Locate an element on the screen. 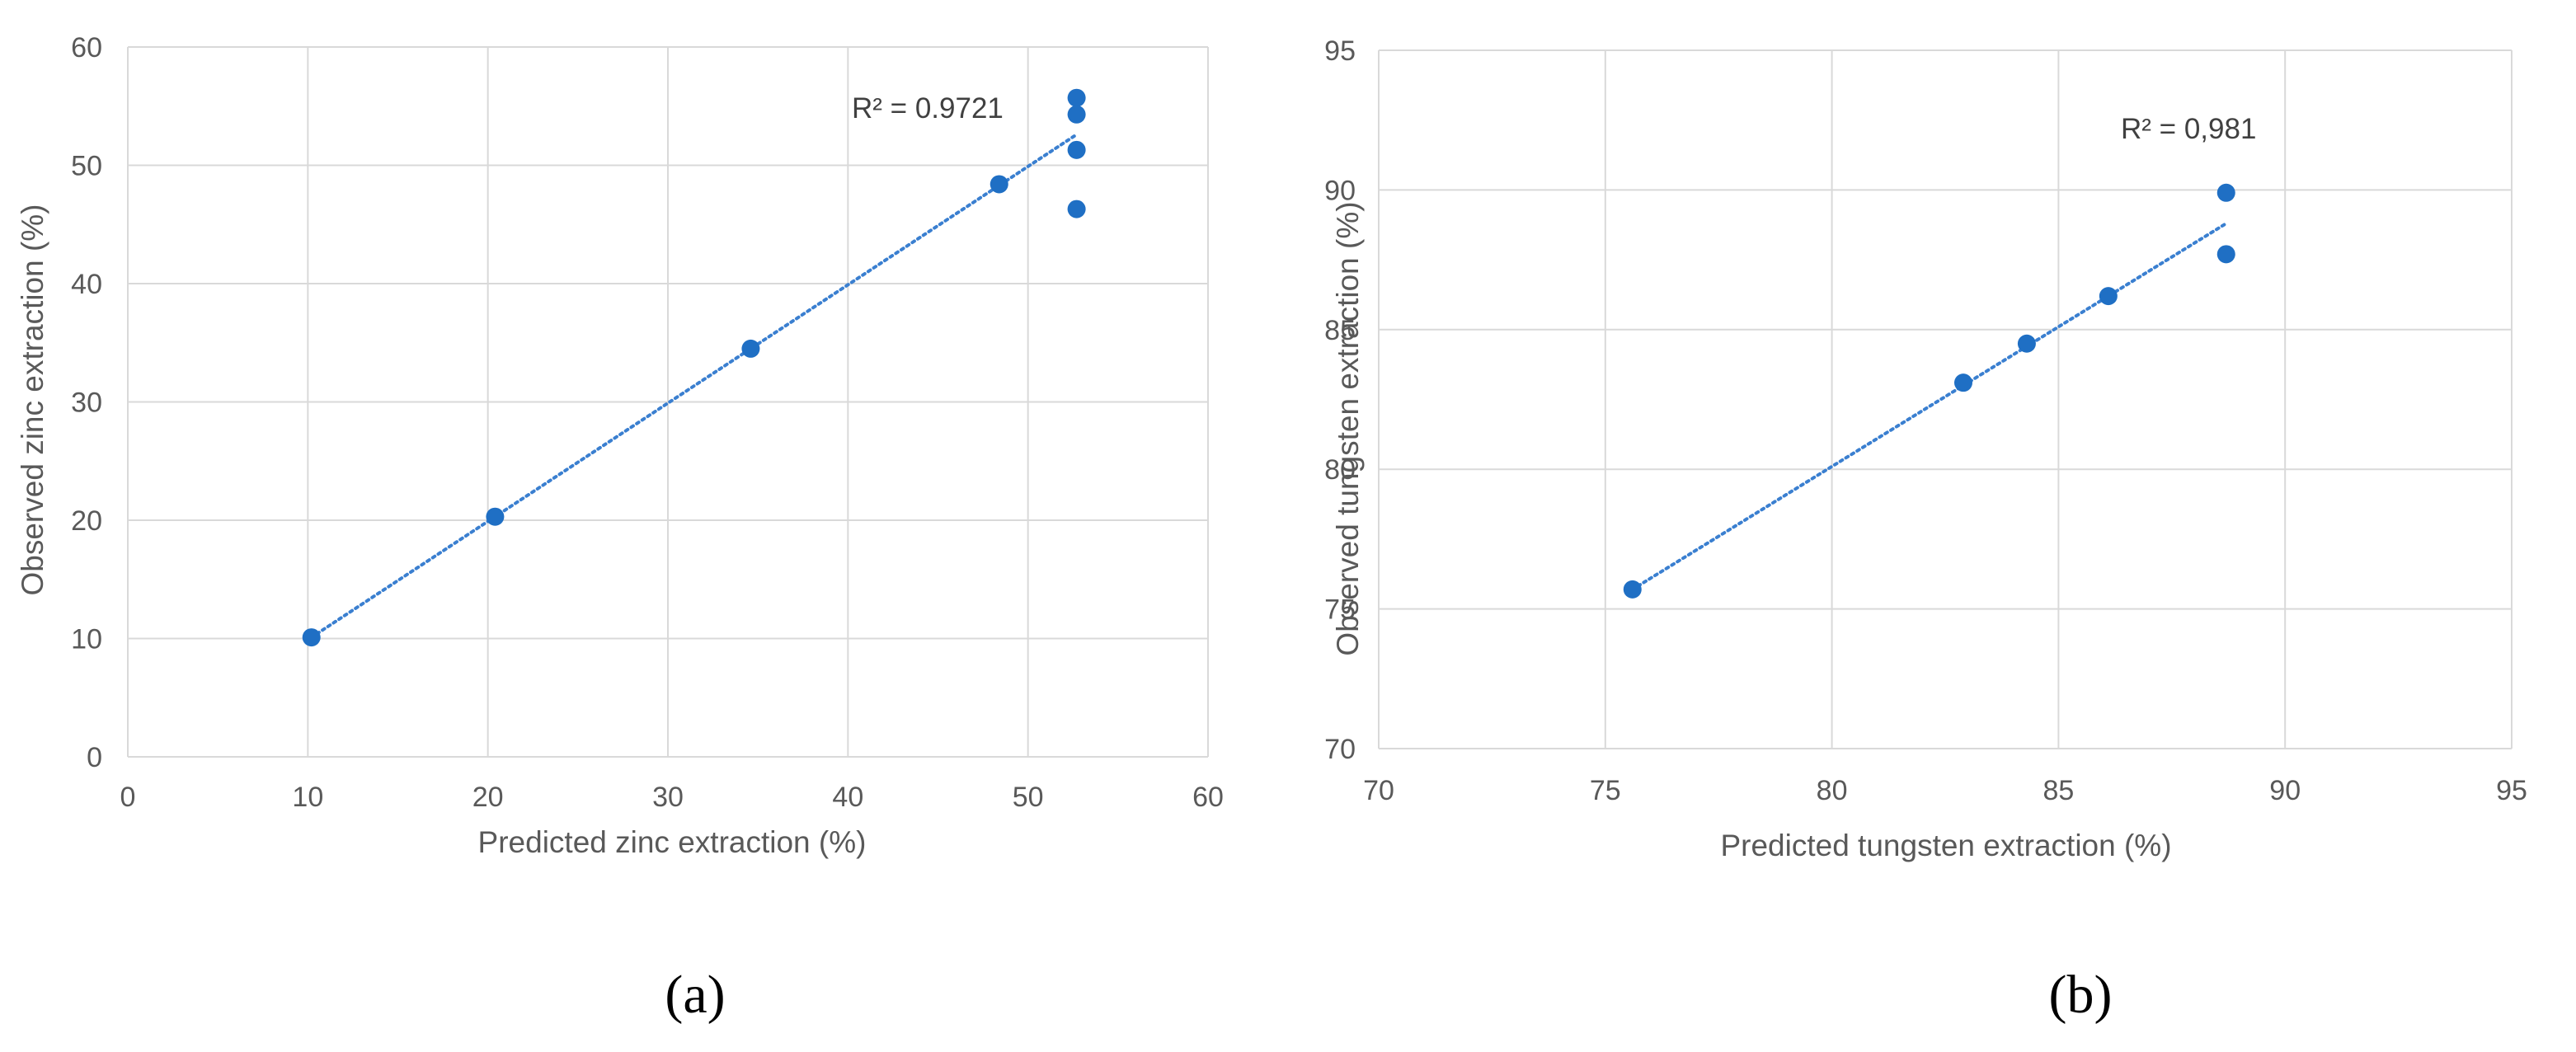 The height and width of the screenshot is (1052, 2576). chart-a-x-tick-label: 60 is located at coordinates (1208, 797).